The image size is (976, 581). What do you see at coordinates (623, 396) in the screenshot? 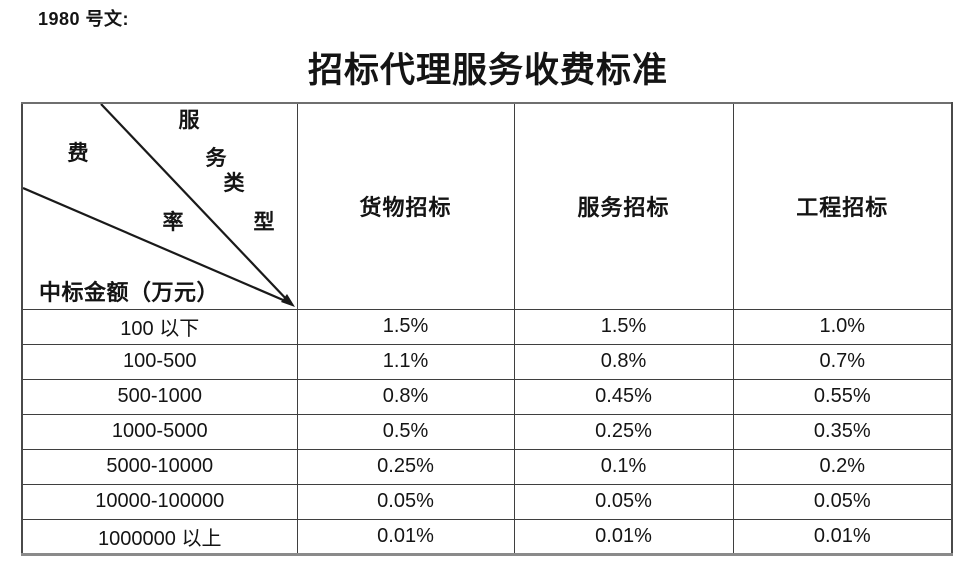
I see `value-cell: 0.45%` at bounding box center [623, 396].